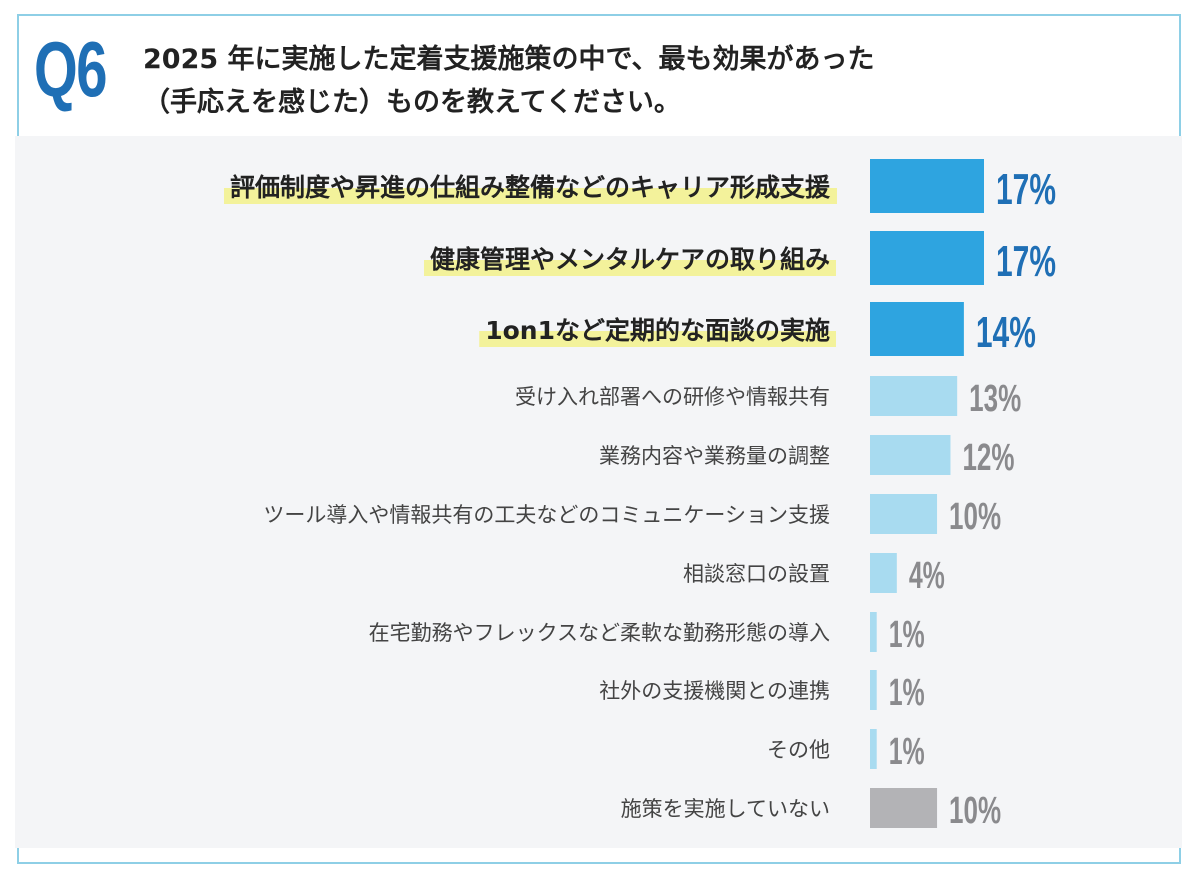 The width and height of the screenshot is (1200, 884). I want to click on category-label: 施策を実施していない, so click(725, 809).